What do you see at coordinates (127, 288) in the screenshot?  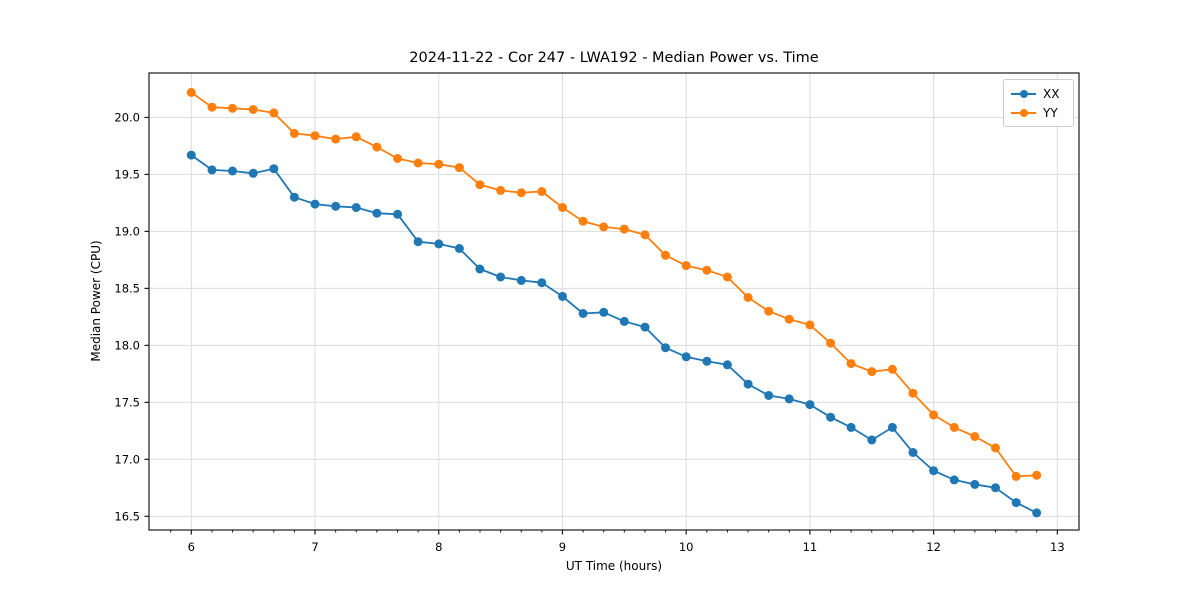 I see `y-tick-label: 18.5` at bounding box center [127, 288].